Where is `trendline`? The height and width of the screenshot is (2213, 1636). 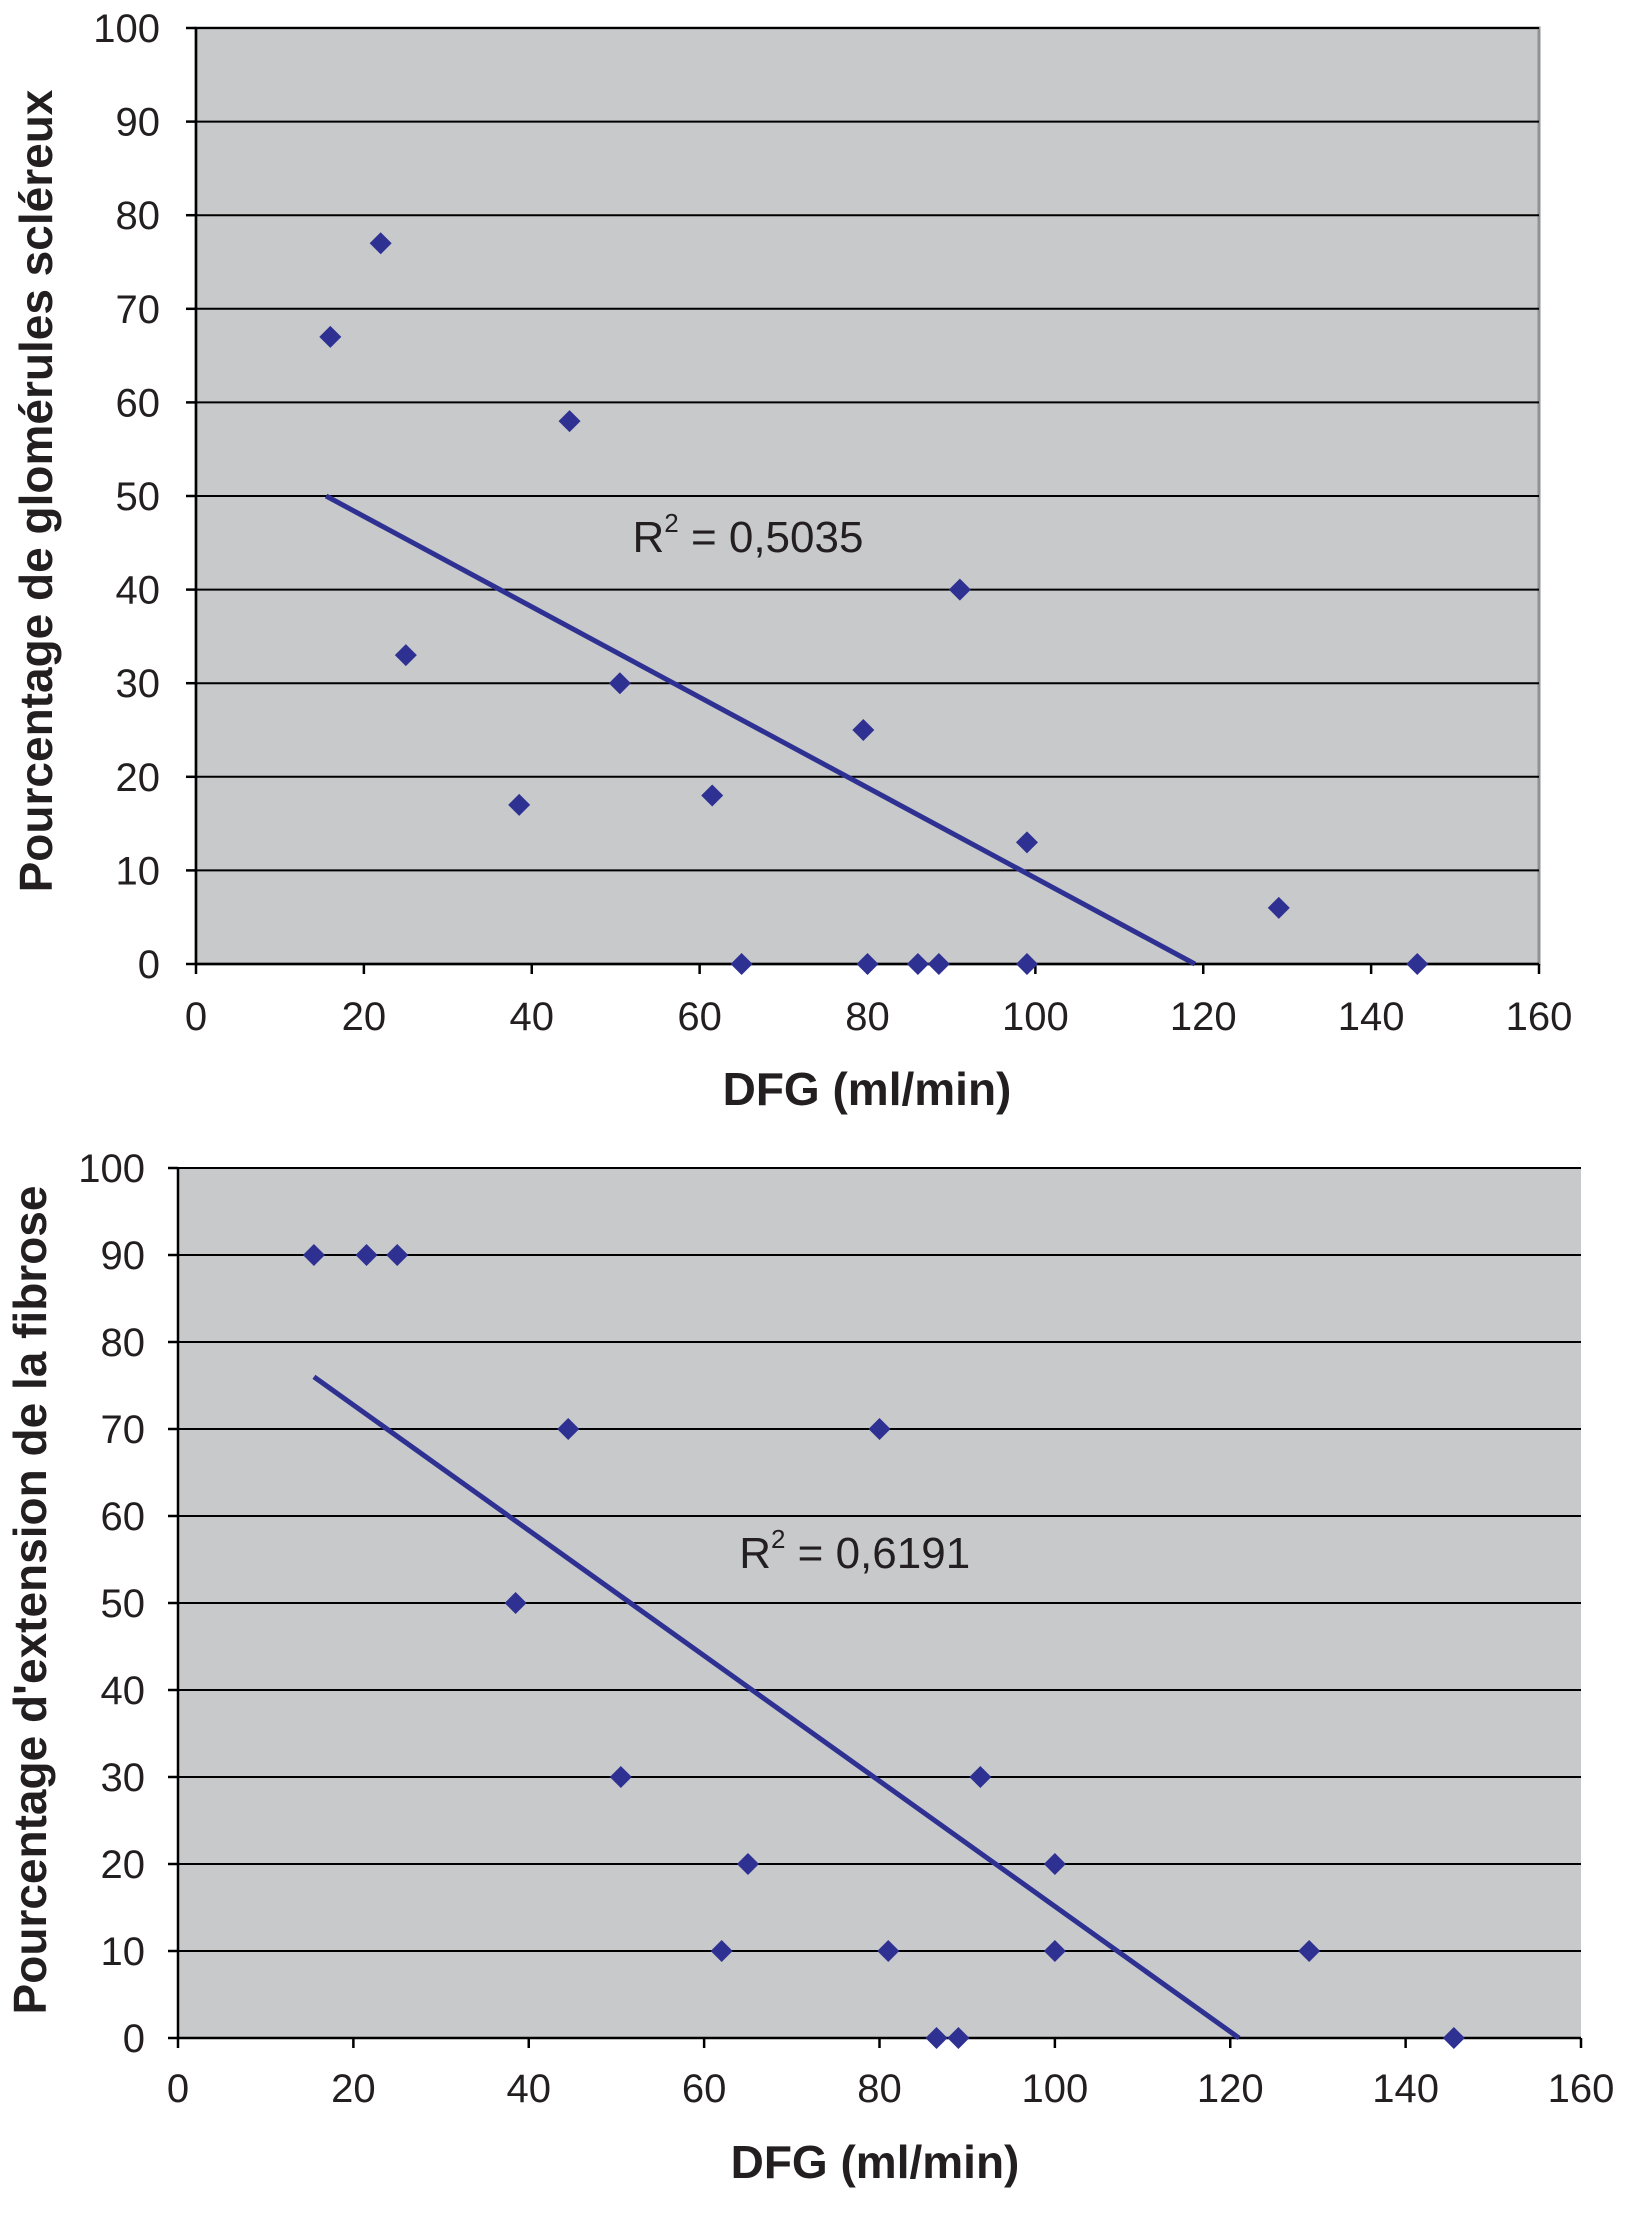 trendline is located at coordinates (760, 730).